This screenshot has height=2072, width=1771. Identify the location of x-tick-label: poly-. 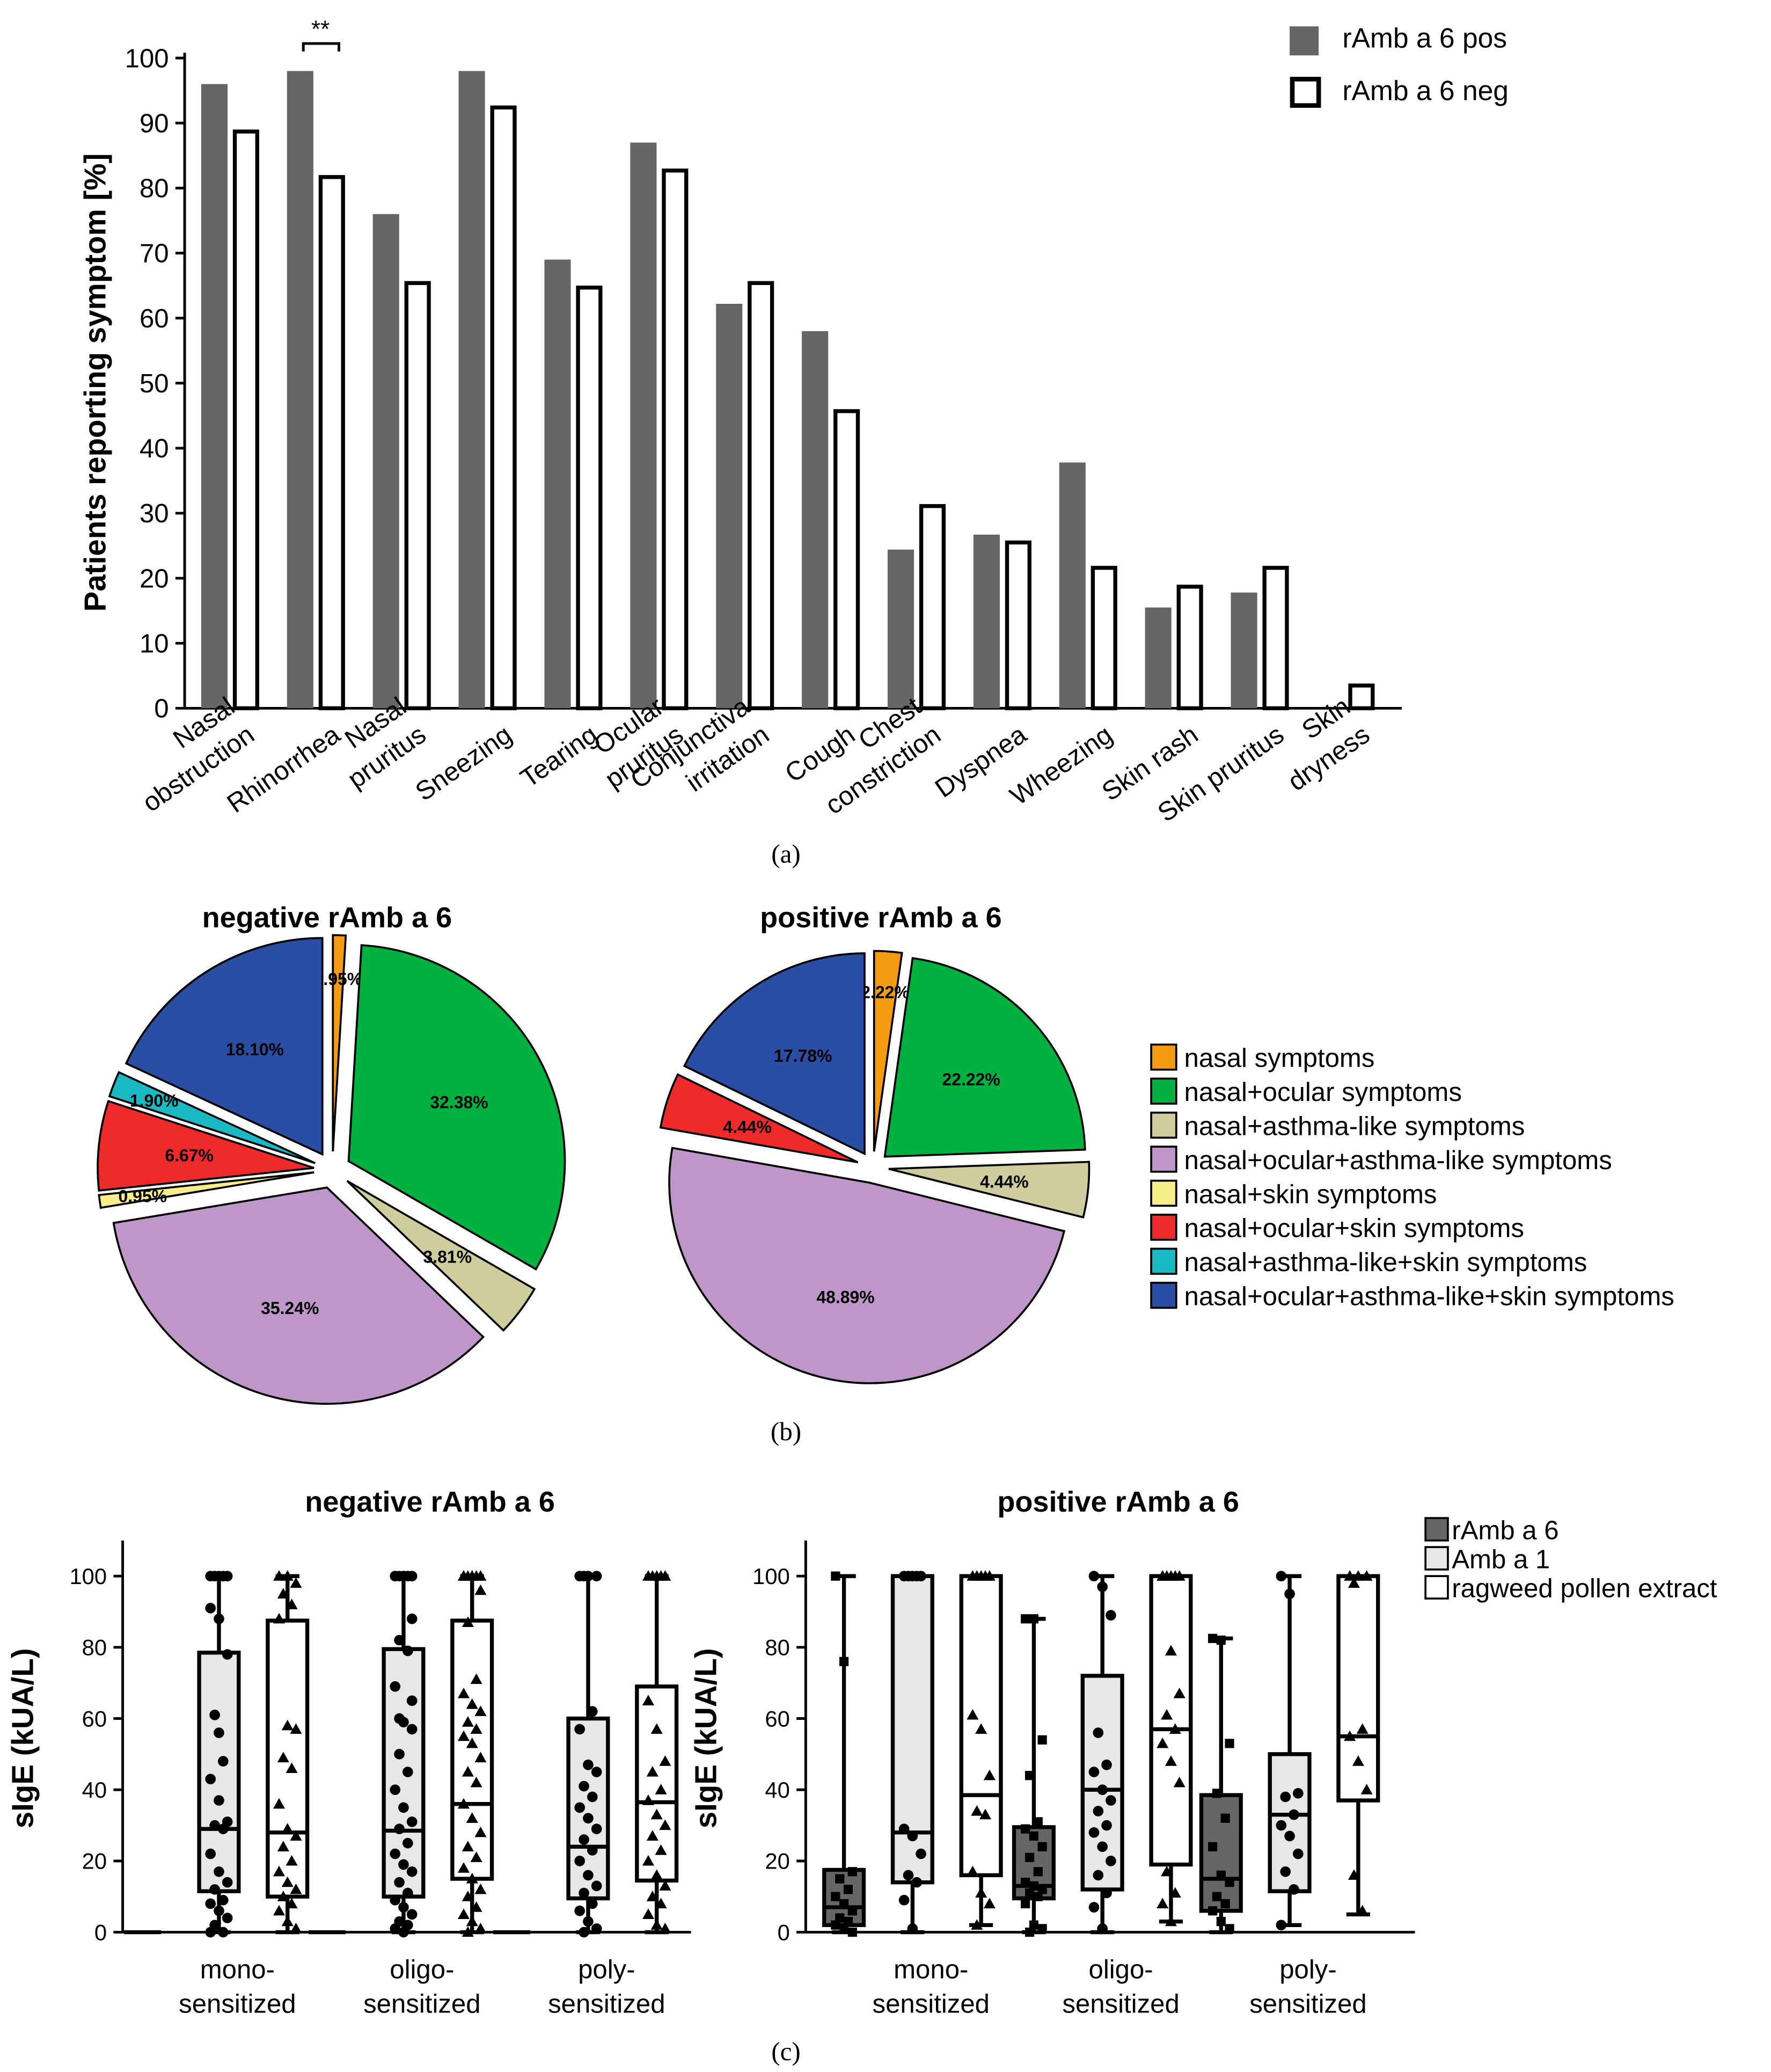
(1307, 1970).